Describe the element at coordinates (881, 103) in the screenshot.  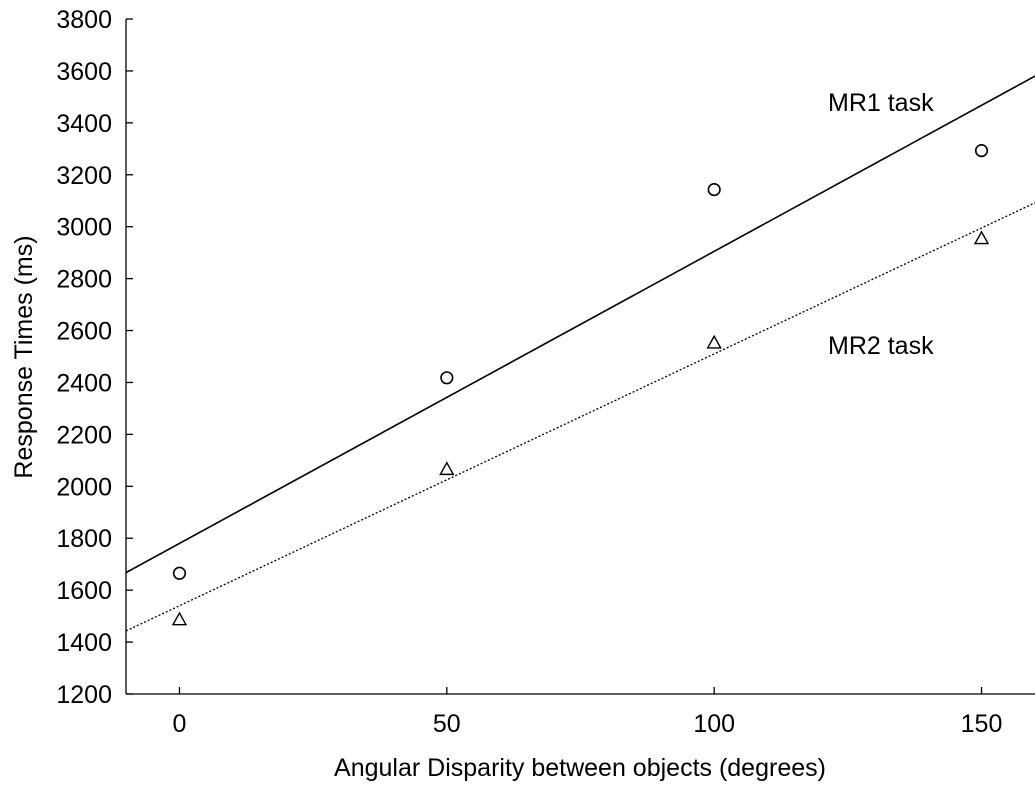
I see `series-label-mr1: MR1 task` at that location.